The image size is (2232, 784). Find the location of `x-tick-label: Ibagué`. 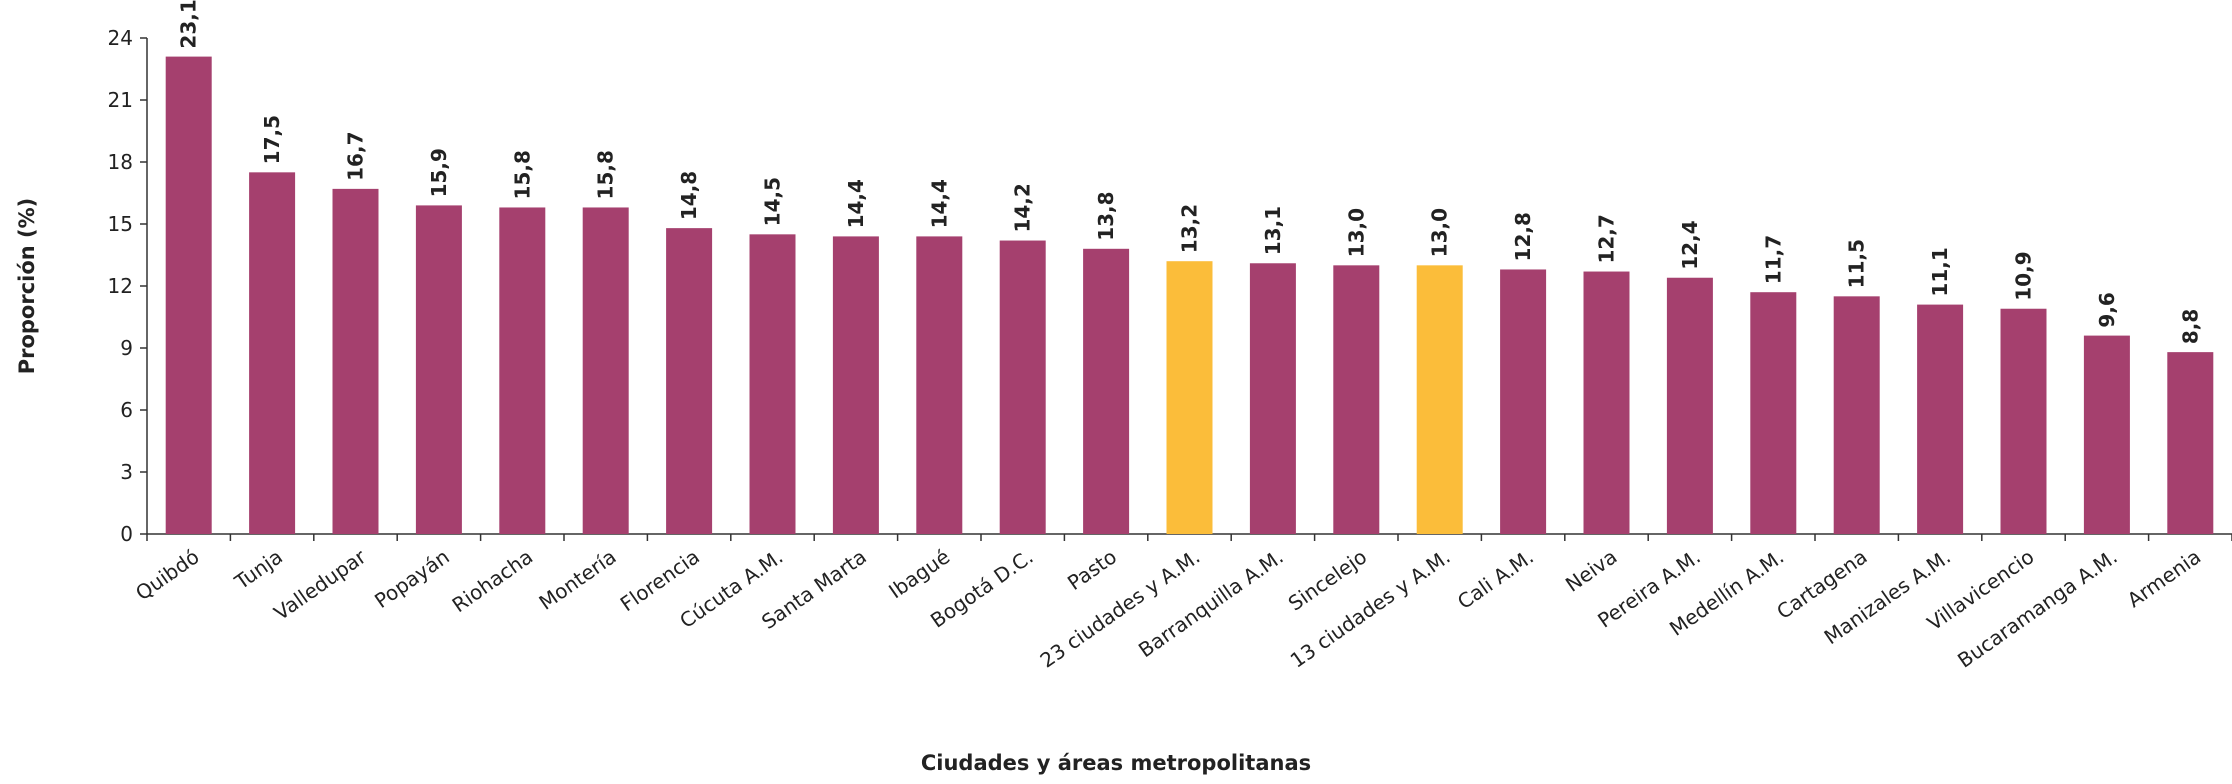

x-tick-label: Ibagué is located at coordinates (919, 573).